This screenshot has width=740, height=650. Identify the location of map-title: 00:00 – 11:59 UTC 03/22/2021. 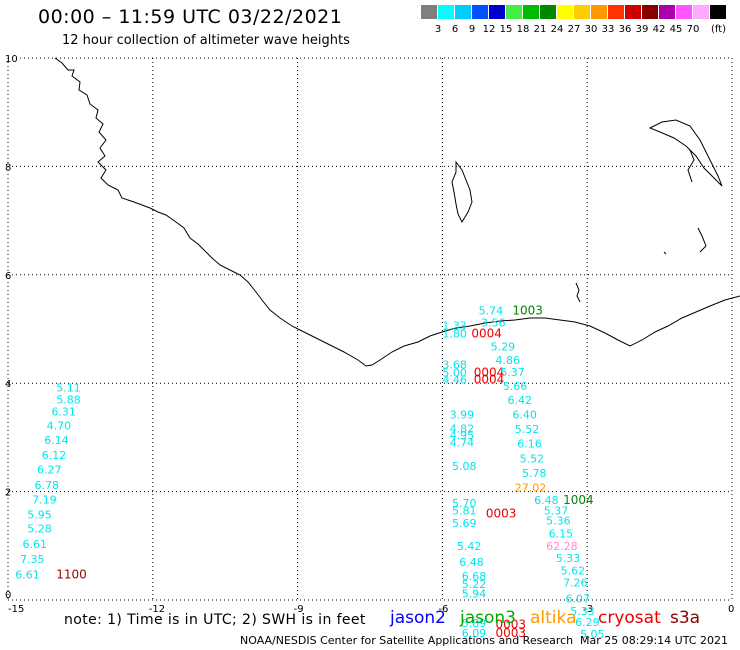
(190, 17).